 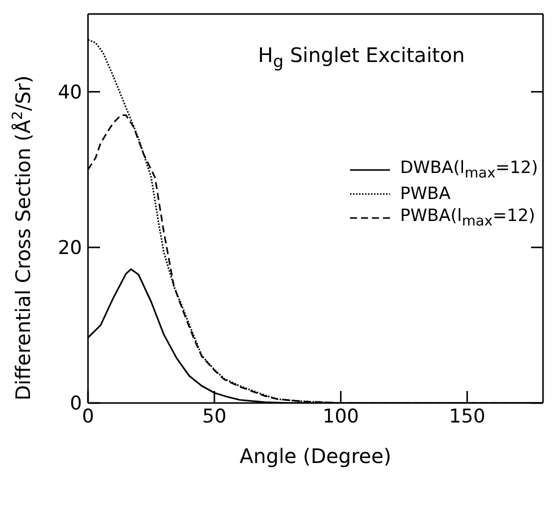 I want to click on x-tick-label: 100, so click(x=340, y=416).